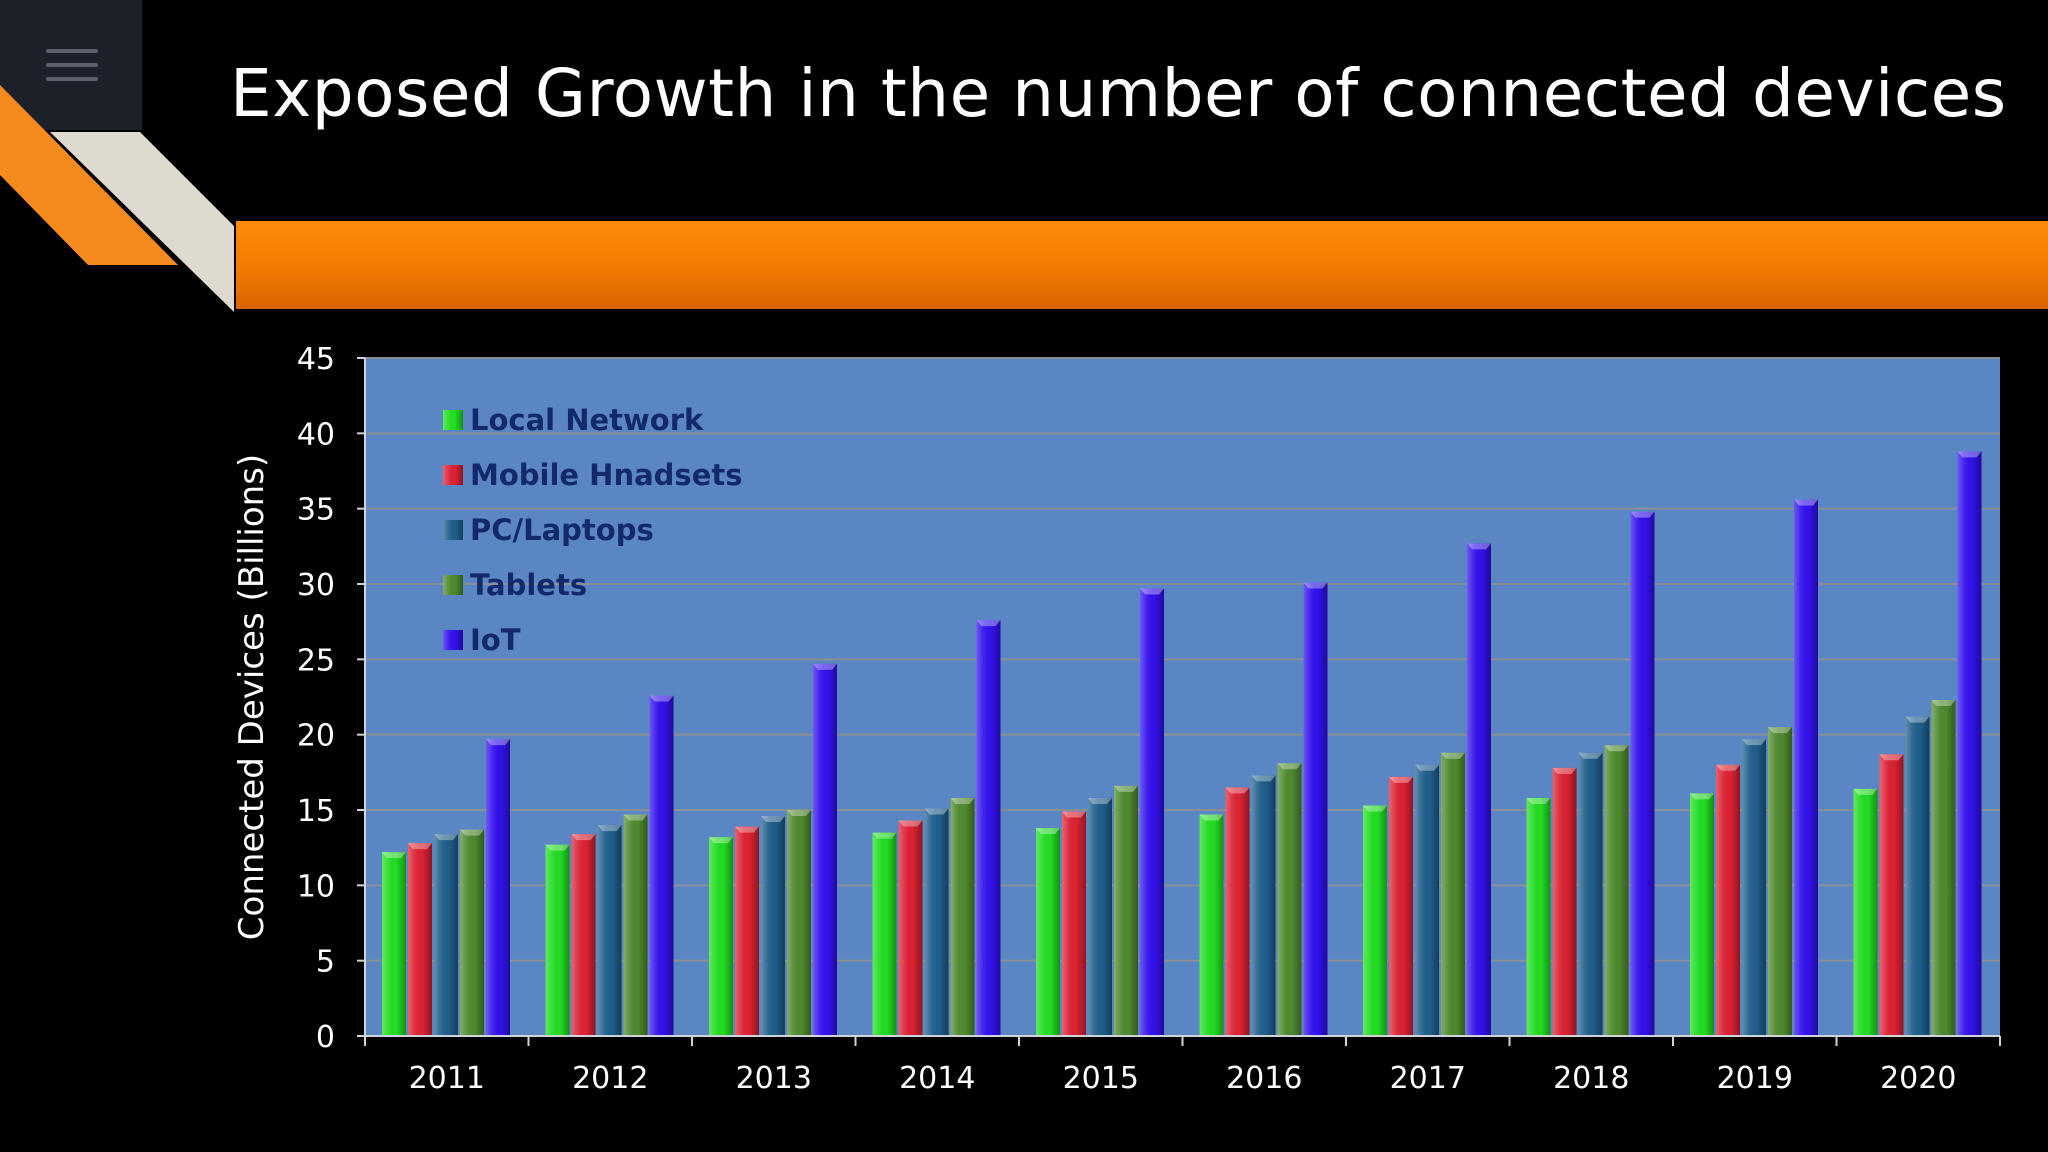  What do you see at coordinates (1564, 901) in the screenshot?
I see `bar-mobile-hnadsets-2018` at bounding box center [1564, 901].